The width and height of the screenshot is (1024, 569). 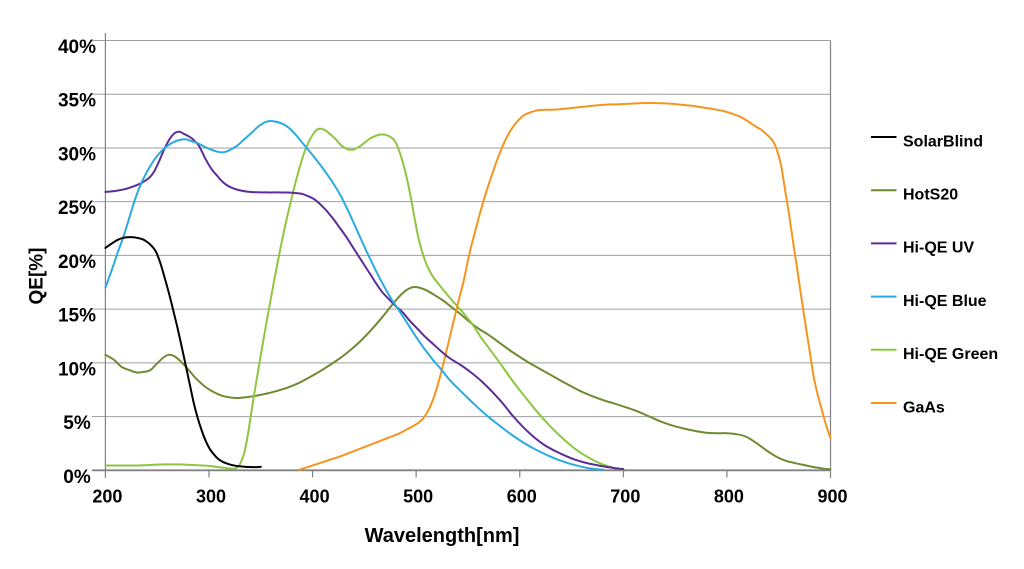 What do you see at coordinates (107, 497) in the screenshot?
I see `svg-text: 200` at bounding box center [107, 497].